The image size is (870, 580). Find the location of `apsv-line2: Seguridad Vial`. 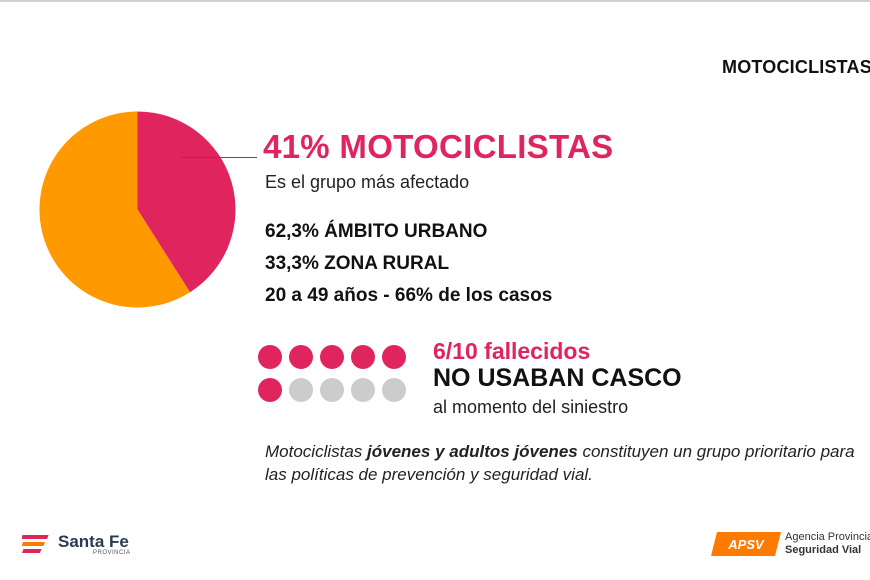

apsv-line2: Seguridad Vial is located at coordinates (823, 550).